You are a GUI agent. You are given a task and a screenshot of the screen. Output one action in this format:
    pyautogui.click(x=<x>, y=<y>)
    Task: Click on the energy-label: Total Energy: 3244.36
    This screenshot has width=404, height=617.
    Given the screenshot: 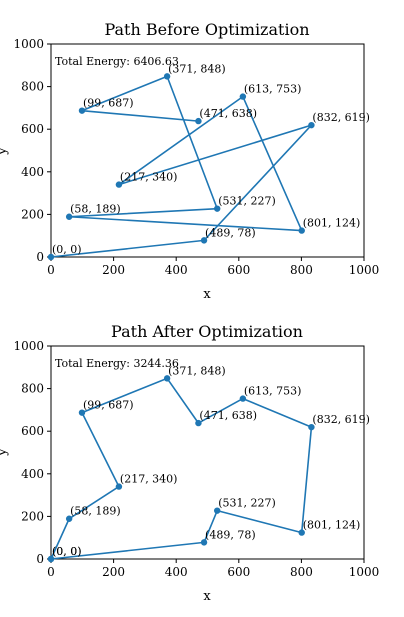 What is the action you would take?
    pyautogui.click(x=117, y=363)
    